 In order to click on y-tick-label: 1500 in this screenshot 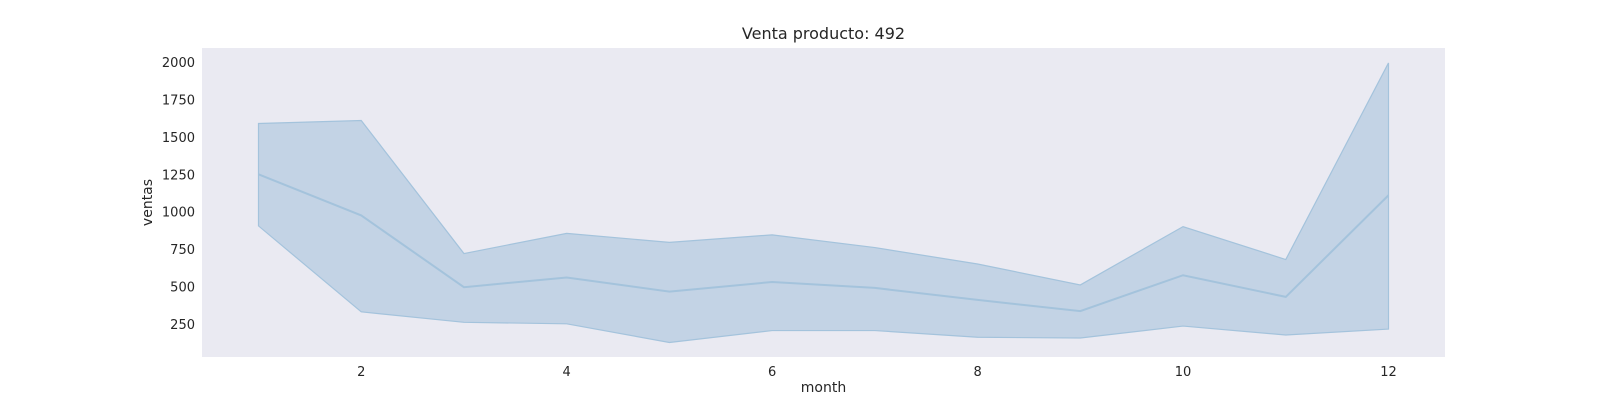, I will do `click(178, 138)`.